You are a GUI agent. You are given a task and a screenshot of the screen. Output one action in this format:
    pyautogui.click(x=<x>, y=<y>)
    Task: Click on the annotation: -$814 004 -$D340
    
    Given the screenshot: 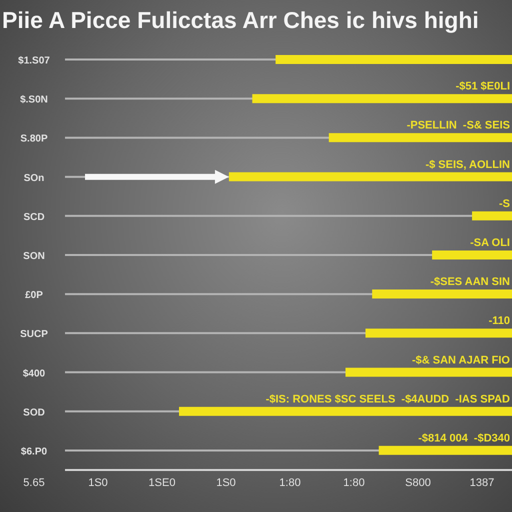 What is the action you would take?
    pyautogui.click(x=464, y=438)
    